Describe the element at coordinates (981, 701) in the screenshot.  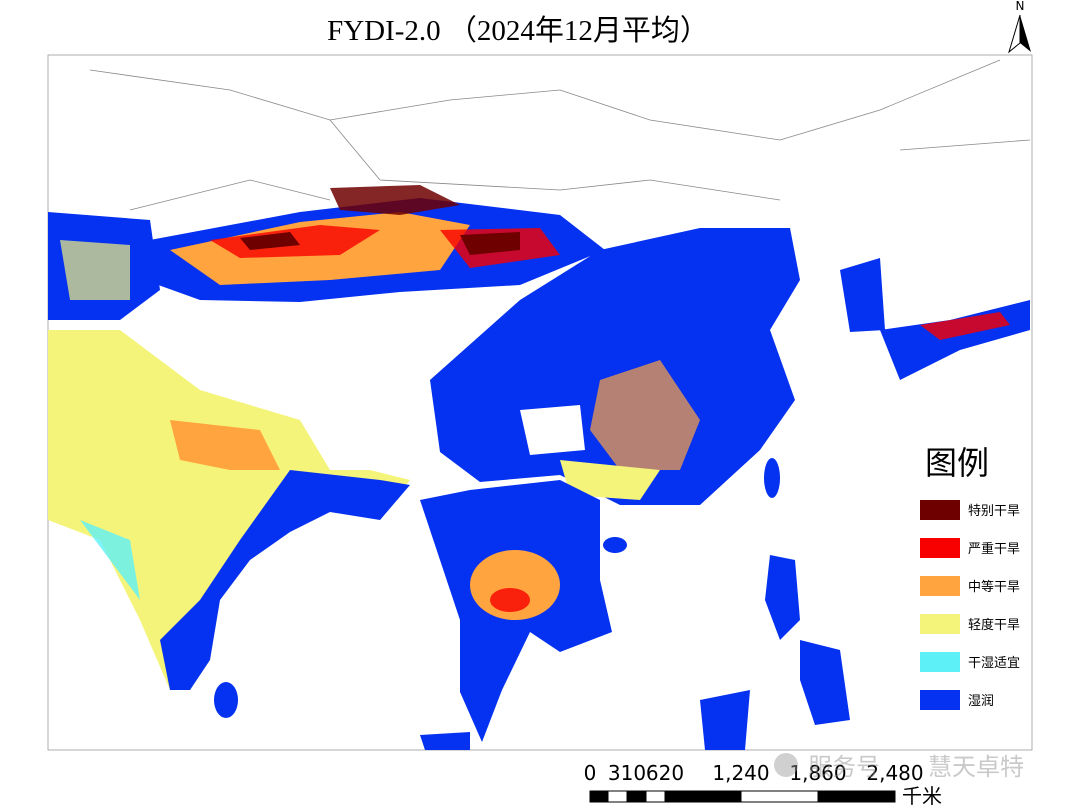
I see `legend-label: 湿润` at that location.